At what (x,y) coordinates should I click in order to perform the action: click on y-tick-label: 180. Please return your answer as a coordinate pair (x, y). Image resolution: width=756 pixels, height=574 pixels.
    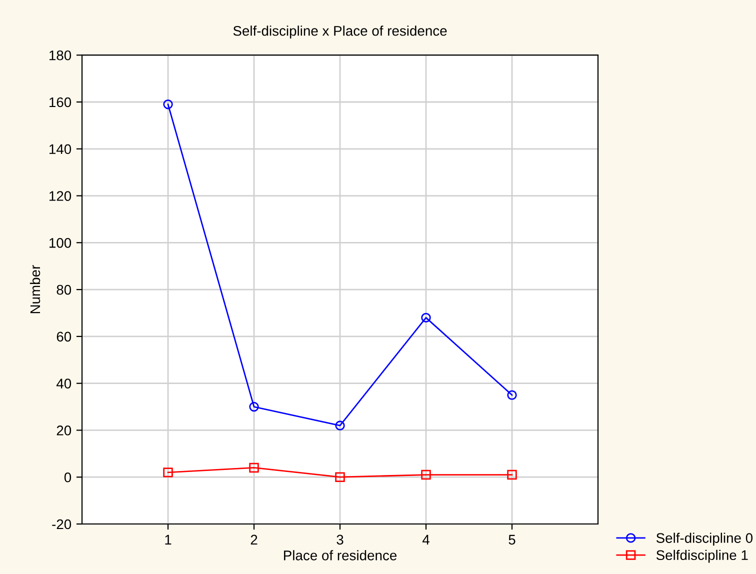
    Looking at the image, I should click on (61, 55).